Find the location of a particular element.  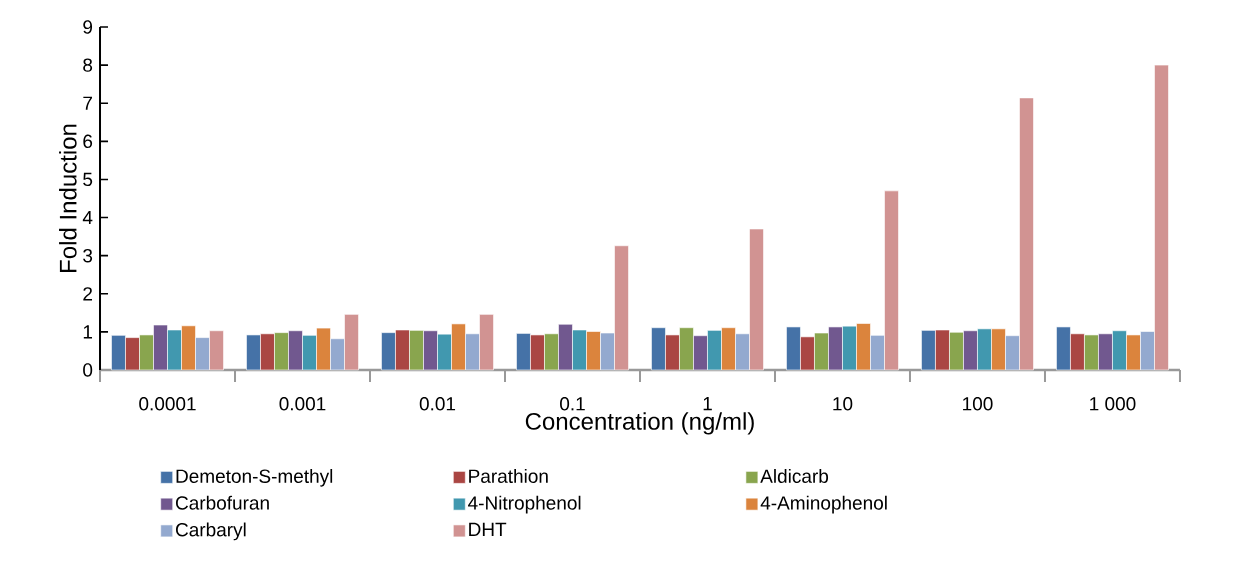

y-tick-label: 7 is located at coordinates (88, 103).